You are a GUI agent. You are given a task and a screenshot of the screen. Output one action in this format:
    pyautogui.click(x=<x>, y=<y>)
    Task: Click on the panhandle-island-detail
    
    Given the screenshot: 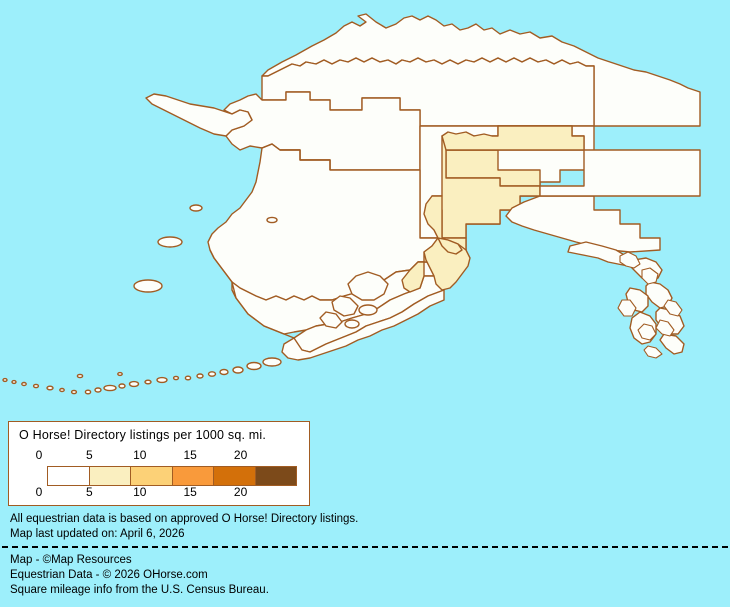 What is the action you would take?
    pyautogui.click(x=650, y=305)
    